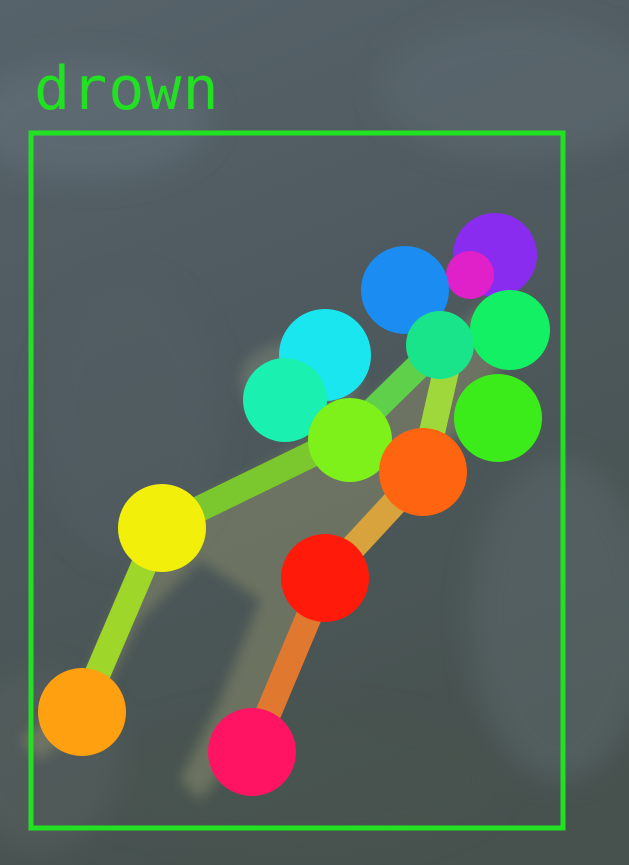 This screenshot has width=629, height=865. Describe the element at coordinates (162, 528) in the screenshot. I see `yellow-joint` at that location.